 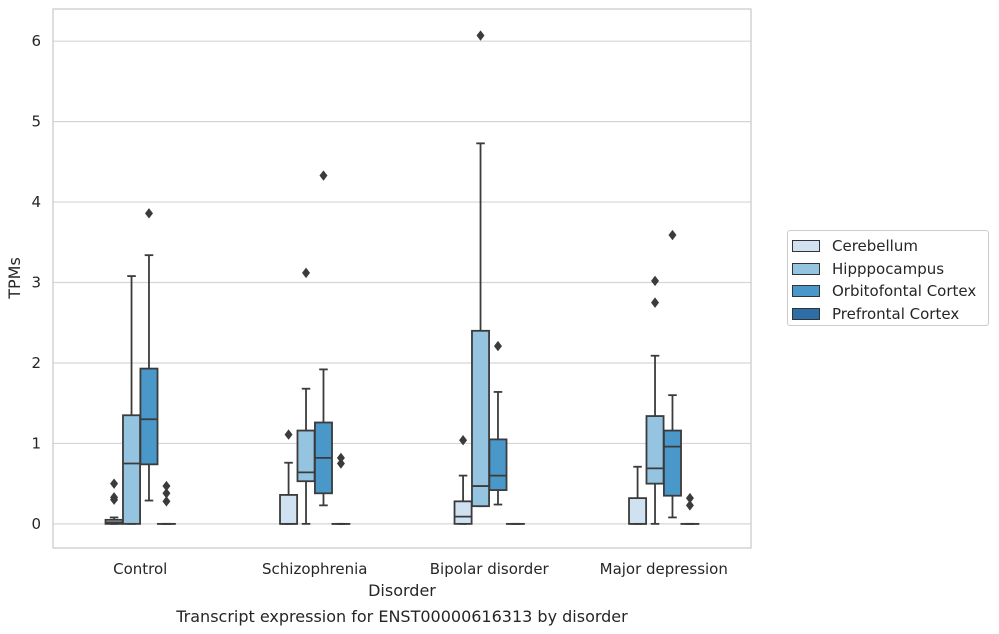 I want to click on x-tick-label: Control, so click(x=140, y=569).